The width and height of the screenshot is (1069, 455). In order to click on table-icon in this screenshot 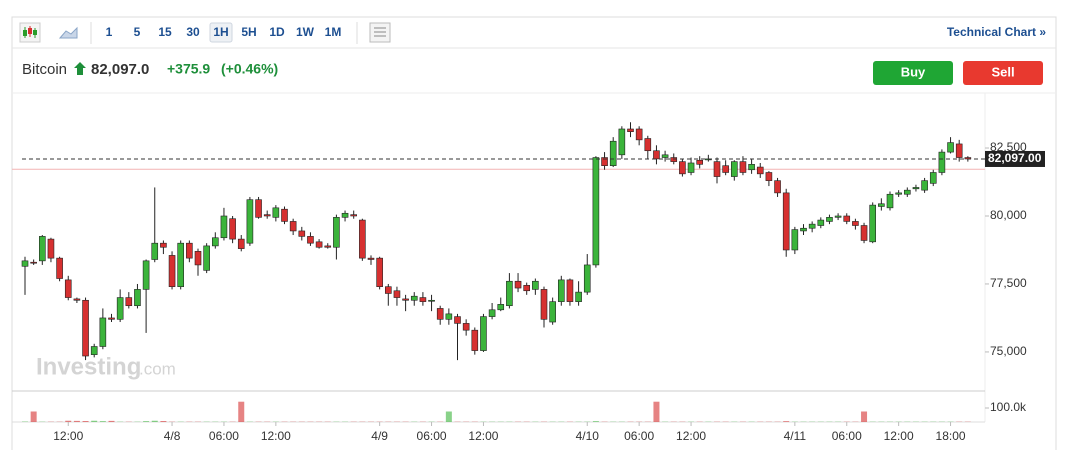, I will do `click(380, 32)`.